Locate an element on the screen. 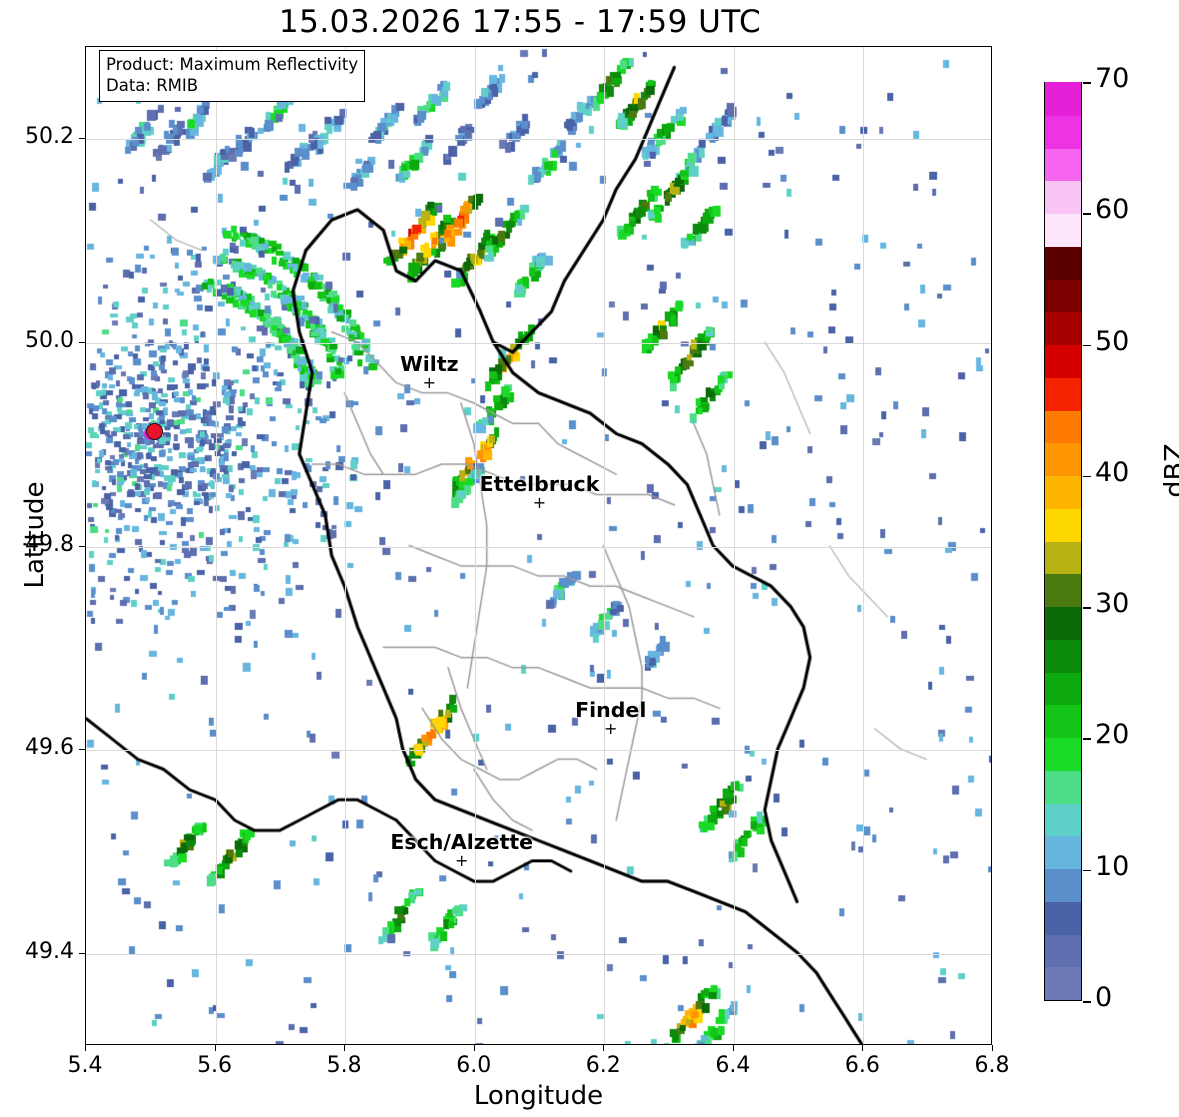 The width and height of the screenshot is (1179, 1117). product-line: Product: Maximum Reflectivity is located at coordinates (232, 64).